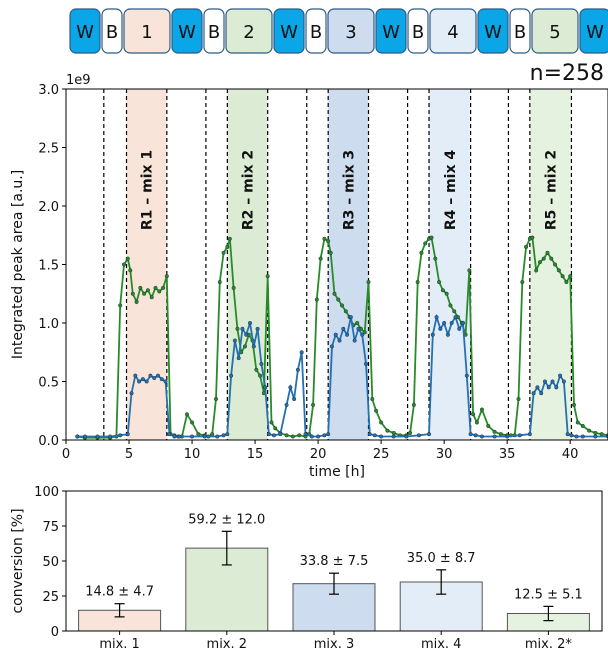 Image resolution: width=608 pixels, height=649 pixels. What do you see at coordinates (334, 643) in the screenshot?
I see `x-tick-label: mix. 3` at bounding box center [334, 643].